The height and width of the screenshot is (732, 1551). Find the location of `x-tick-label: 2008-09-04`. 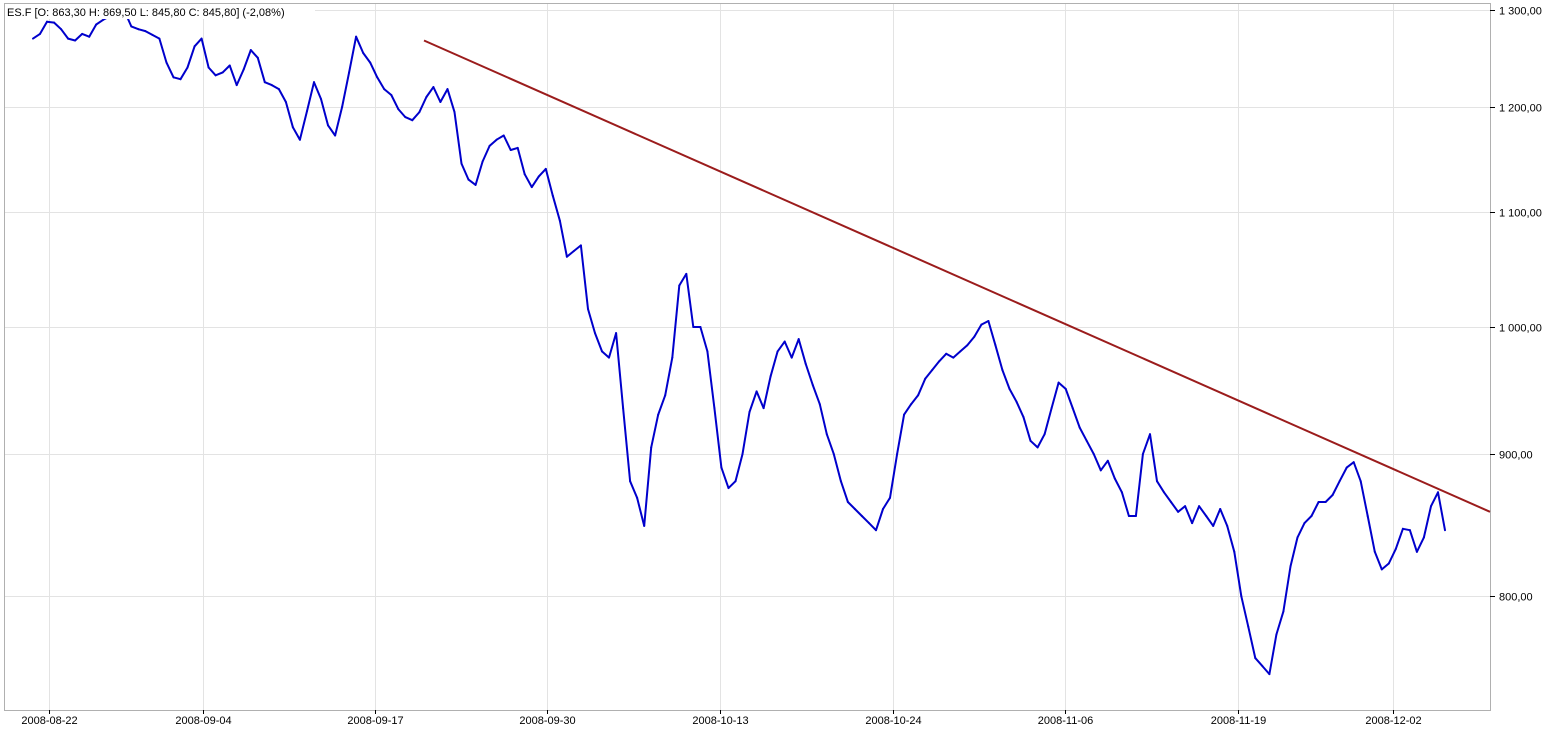

x-tick-label: 2008-09-04 is located at coordinates (203, 721).